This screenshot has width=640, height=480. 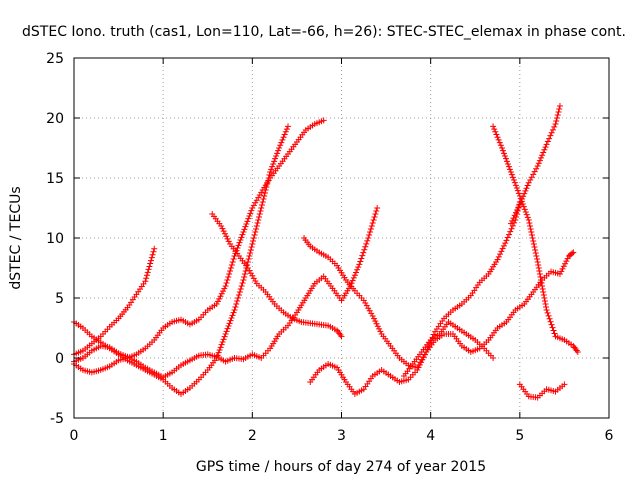 I want to click on y-tick-label: 25, so click(x=55, y=59).